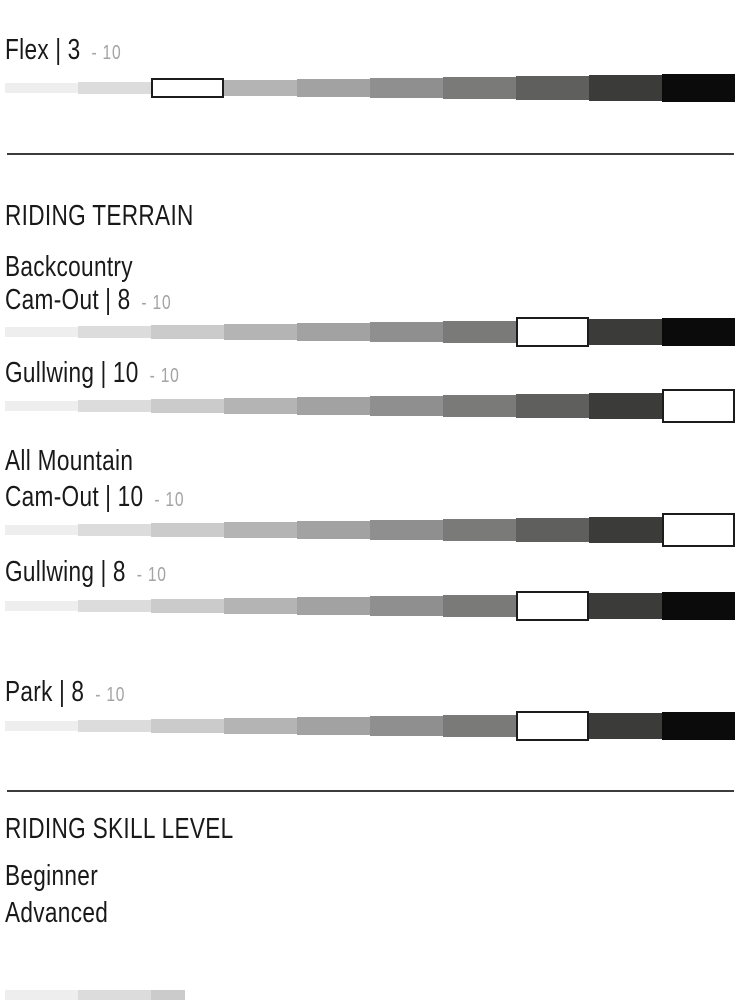 The width and height of the screenshot is (740, 1000). What do you see at coordinates (27, 50) in the screenshot?
I see `flex-name: Flex` at bounding box center [27, 50].